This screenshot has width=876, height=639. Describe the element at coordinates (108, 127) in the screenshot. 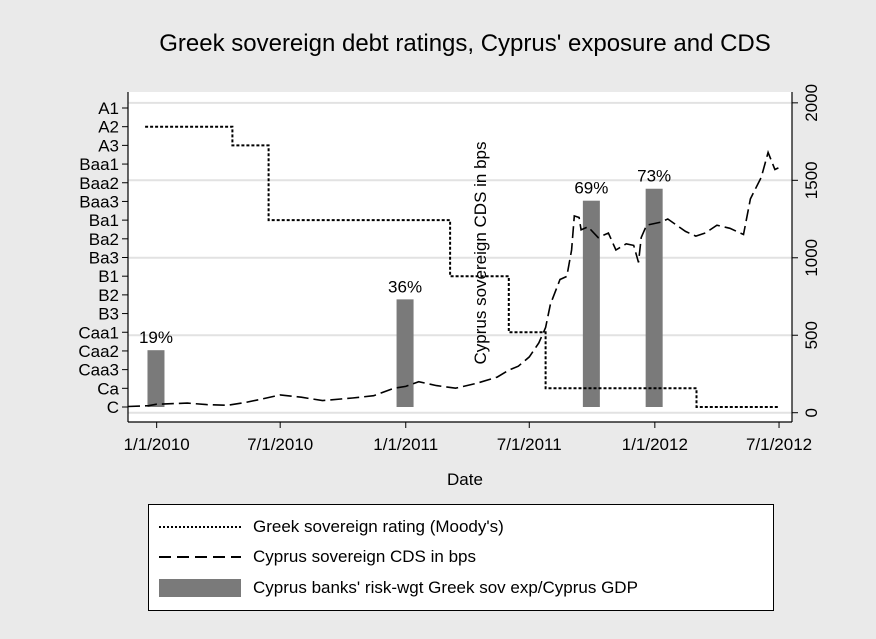

I see `left-tick-label-A2: A2` at that location.